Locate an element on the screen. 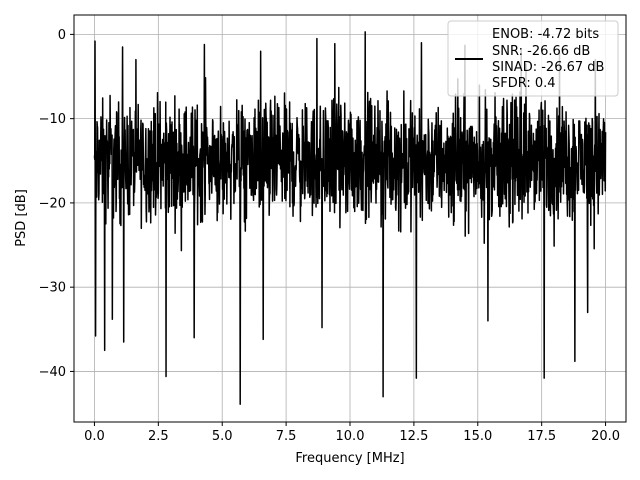  legend-entry-sinad: SINAD: -26.67 dB is located at coordinates (548, 67).